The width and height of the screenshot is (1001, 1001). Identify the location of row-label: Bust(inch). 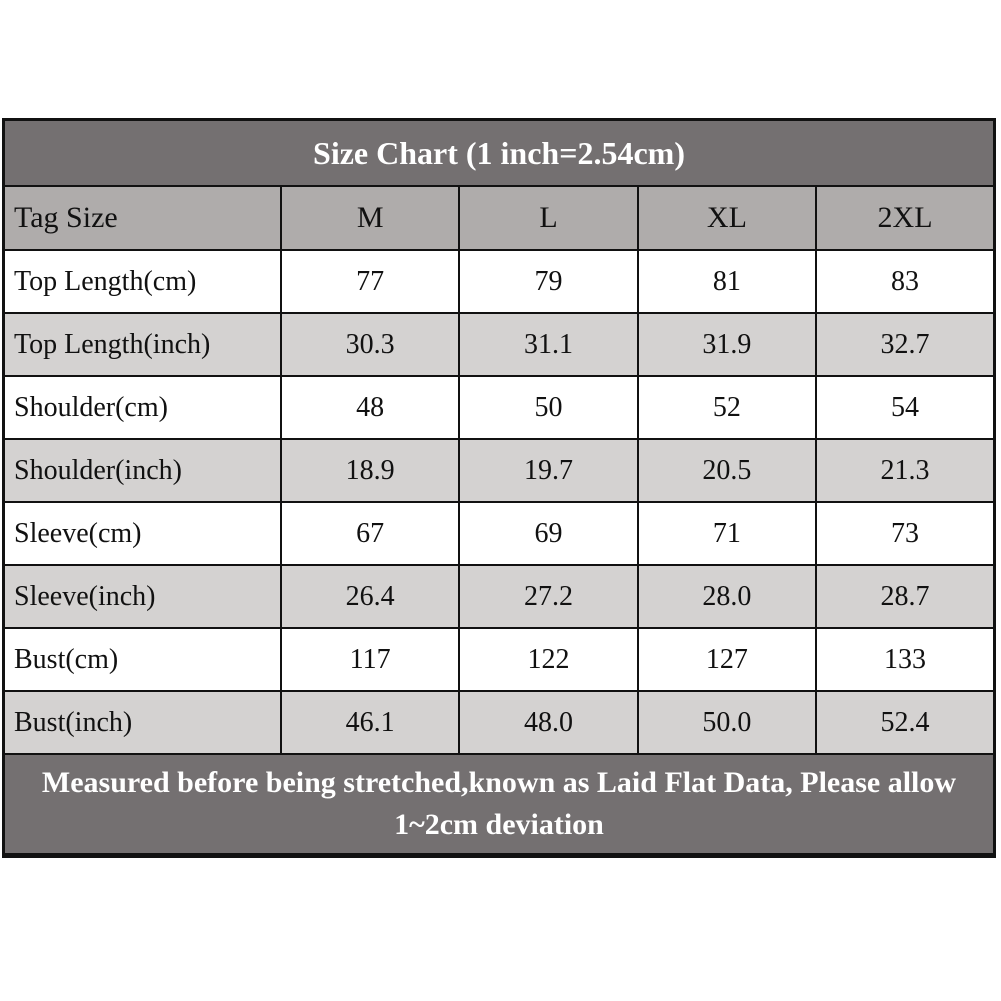
(142, 722).